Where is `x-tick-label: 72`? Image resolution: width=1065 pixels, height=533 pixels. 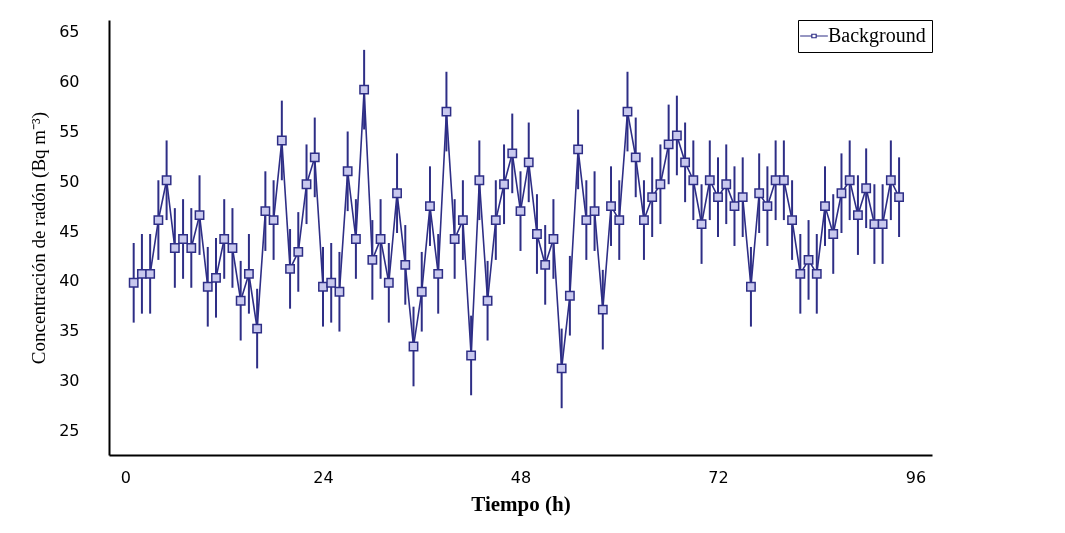 x-tick-label: 72 is located at coordinates (718, 477).